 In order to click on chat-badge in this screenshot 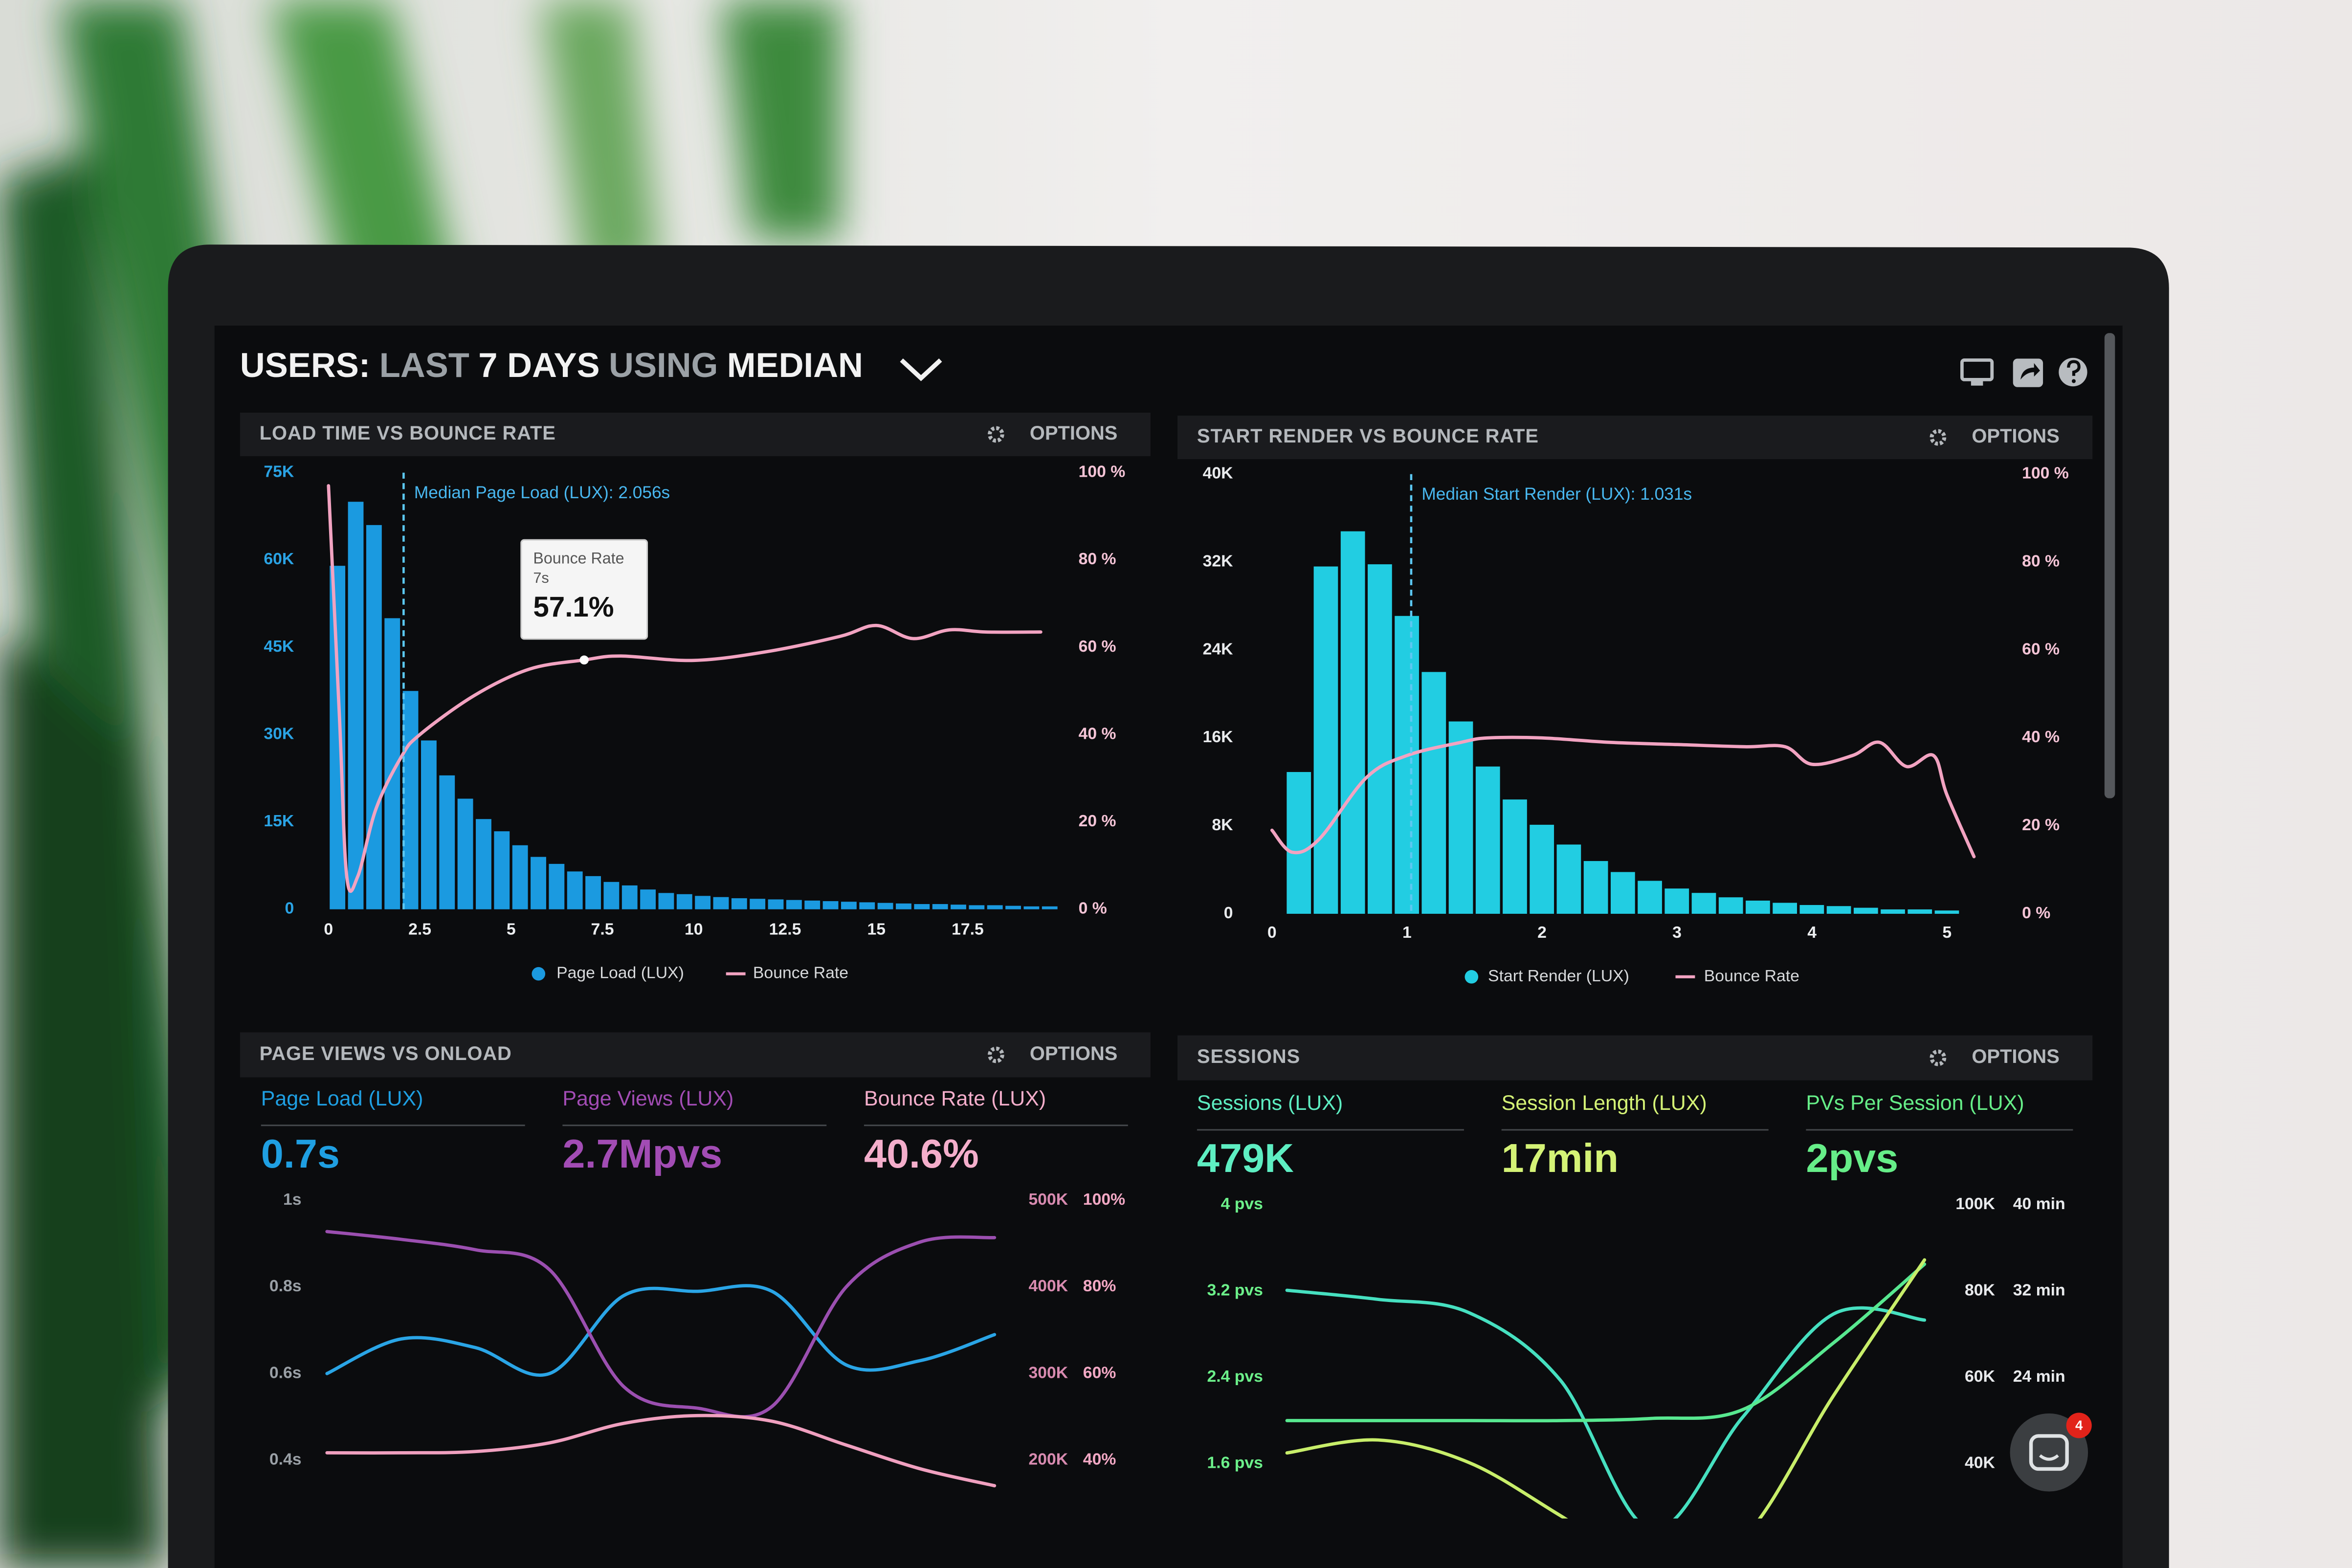, I will do `click(2079, 1425)`.